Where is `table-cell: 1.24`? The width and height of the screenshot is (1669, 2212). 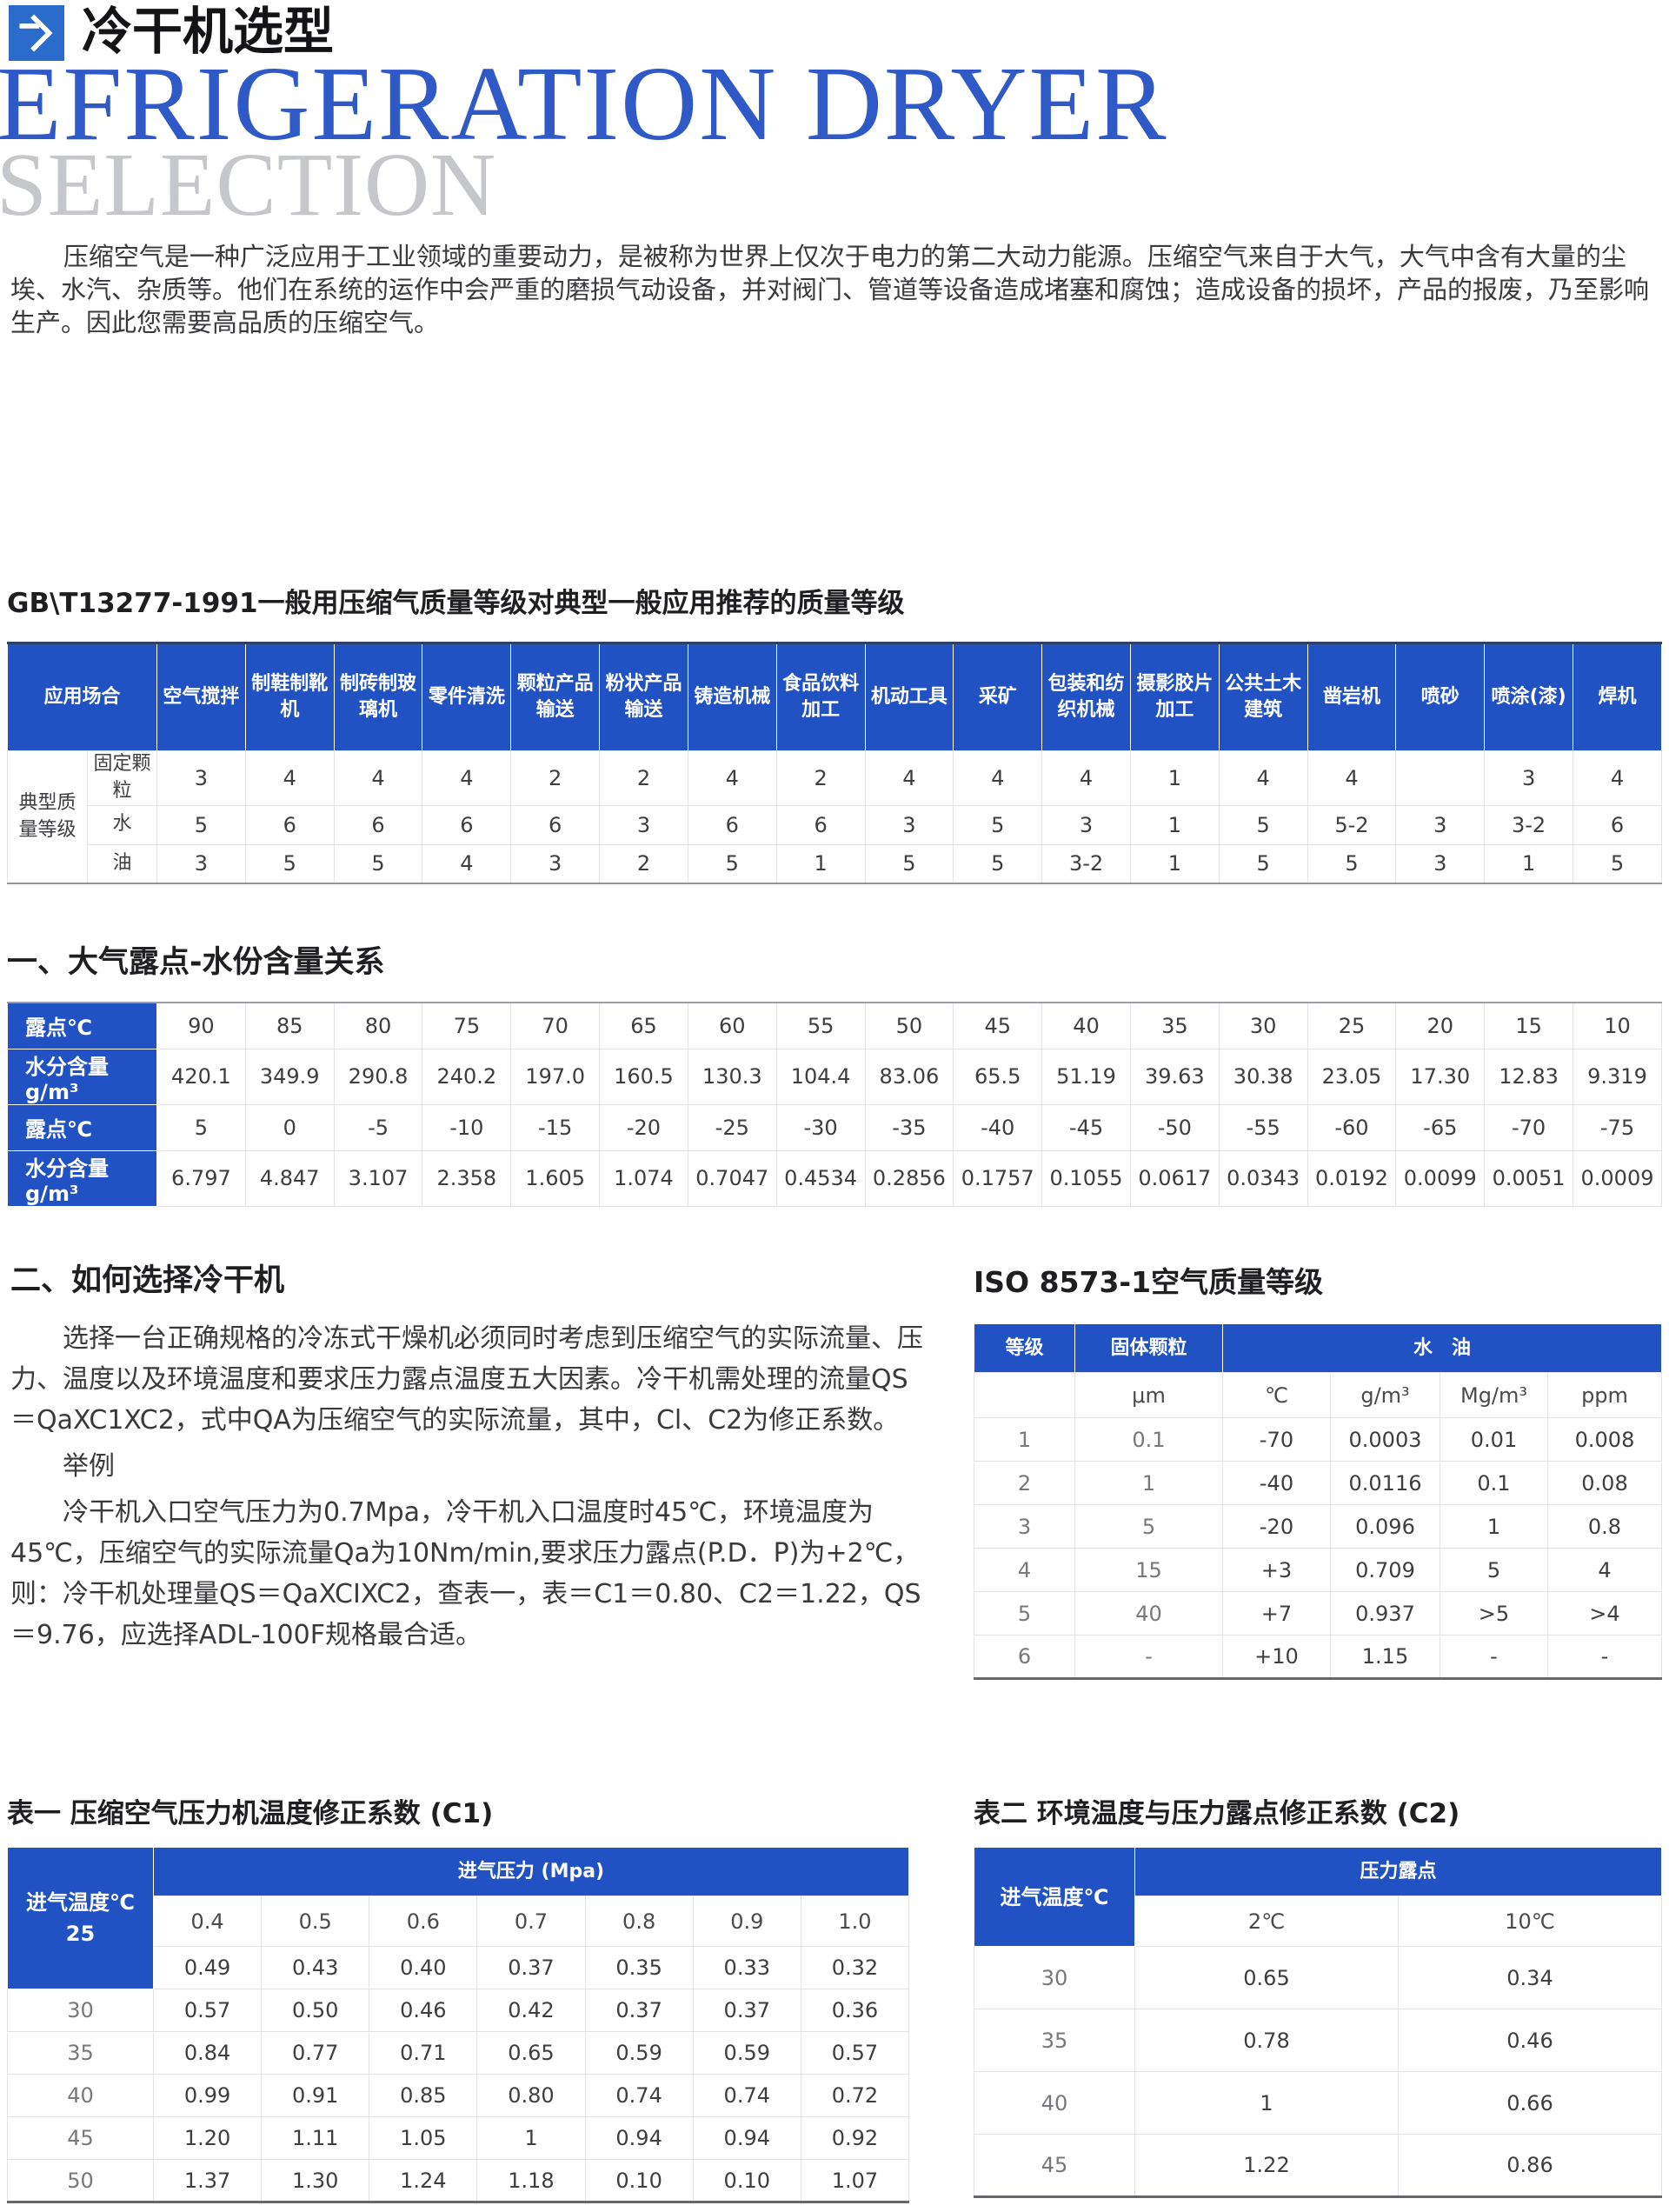 table-cell: 1.24 is located at coordinates (423, 2181).